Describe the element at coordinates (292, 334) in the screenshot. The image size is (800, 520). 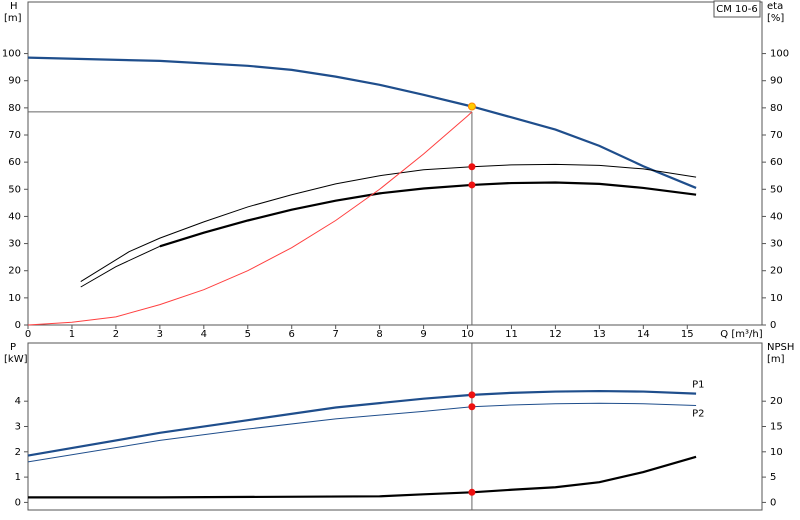
I see `x-tick-label: 6` at that location.